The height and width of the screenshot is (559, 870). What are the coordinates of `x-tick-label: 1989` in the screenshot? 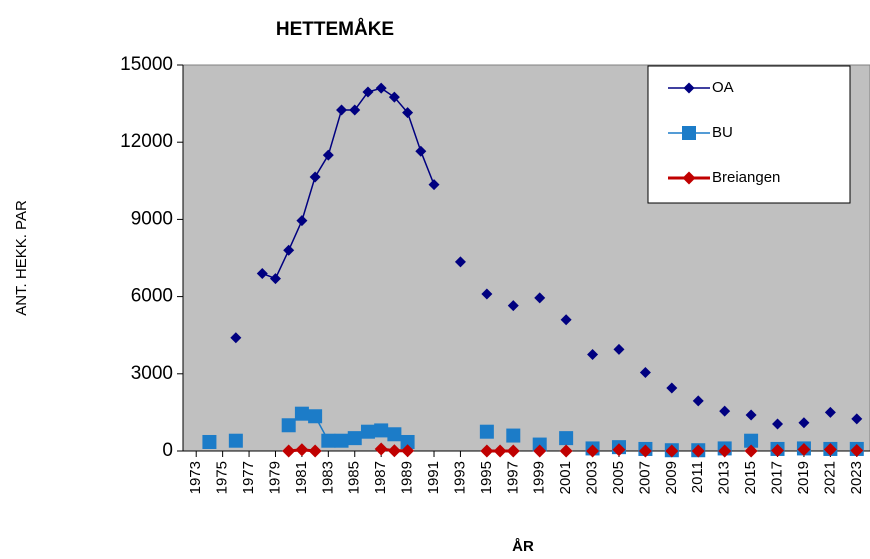 It's located at (407, 477).